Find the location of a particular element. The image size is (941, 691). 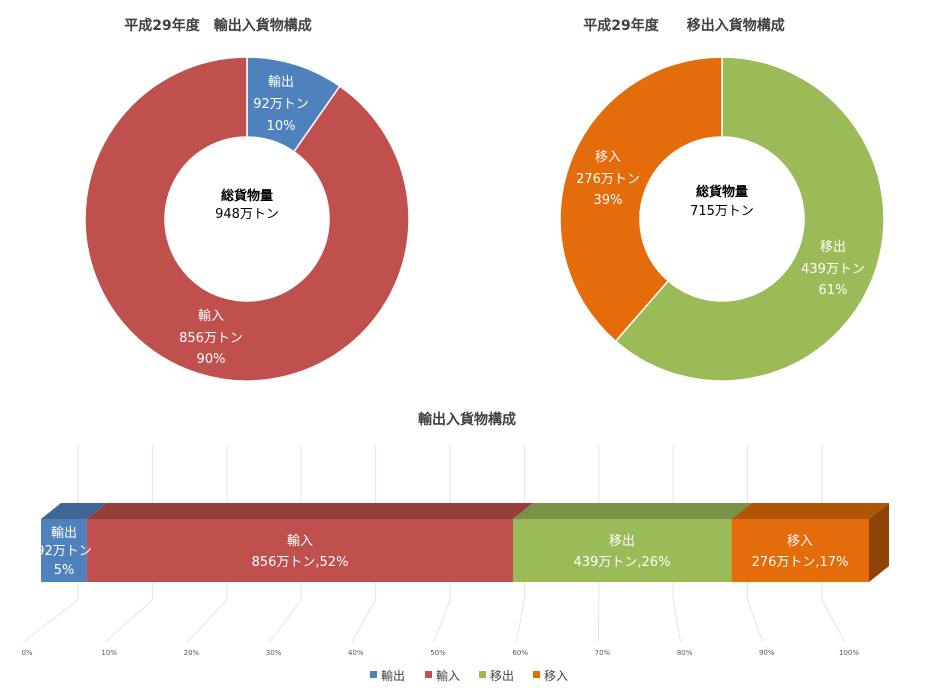

bar-label-outbound: 移出 439万トン,26% is located at coordinates (622, 552).